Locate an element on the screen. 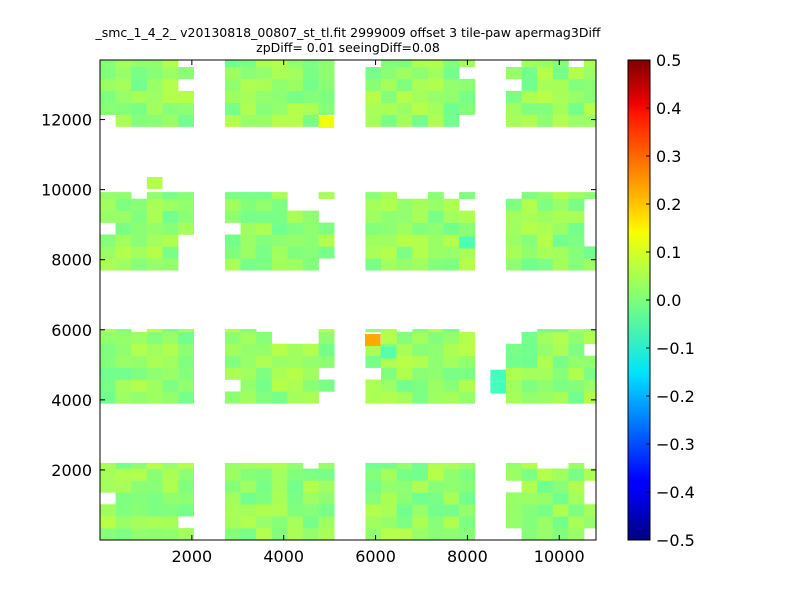 The image size is (800, 600). x-tick-label: 10000 is located at coordinates (559, 556).